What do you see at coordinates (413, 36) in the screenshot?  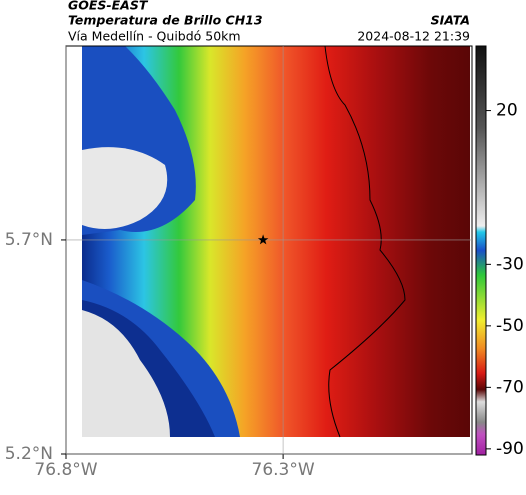 I see `timestamp: 2024-08-12 21:39` at bounding box center [413, 36].